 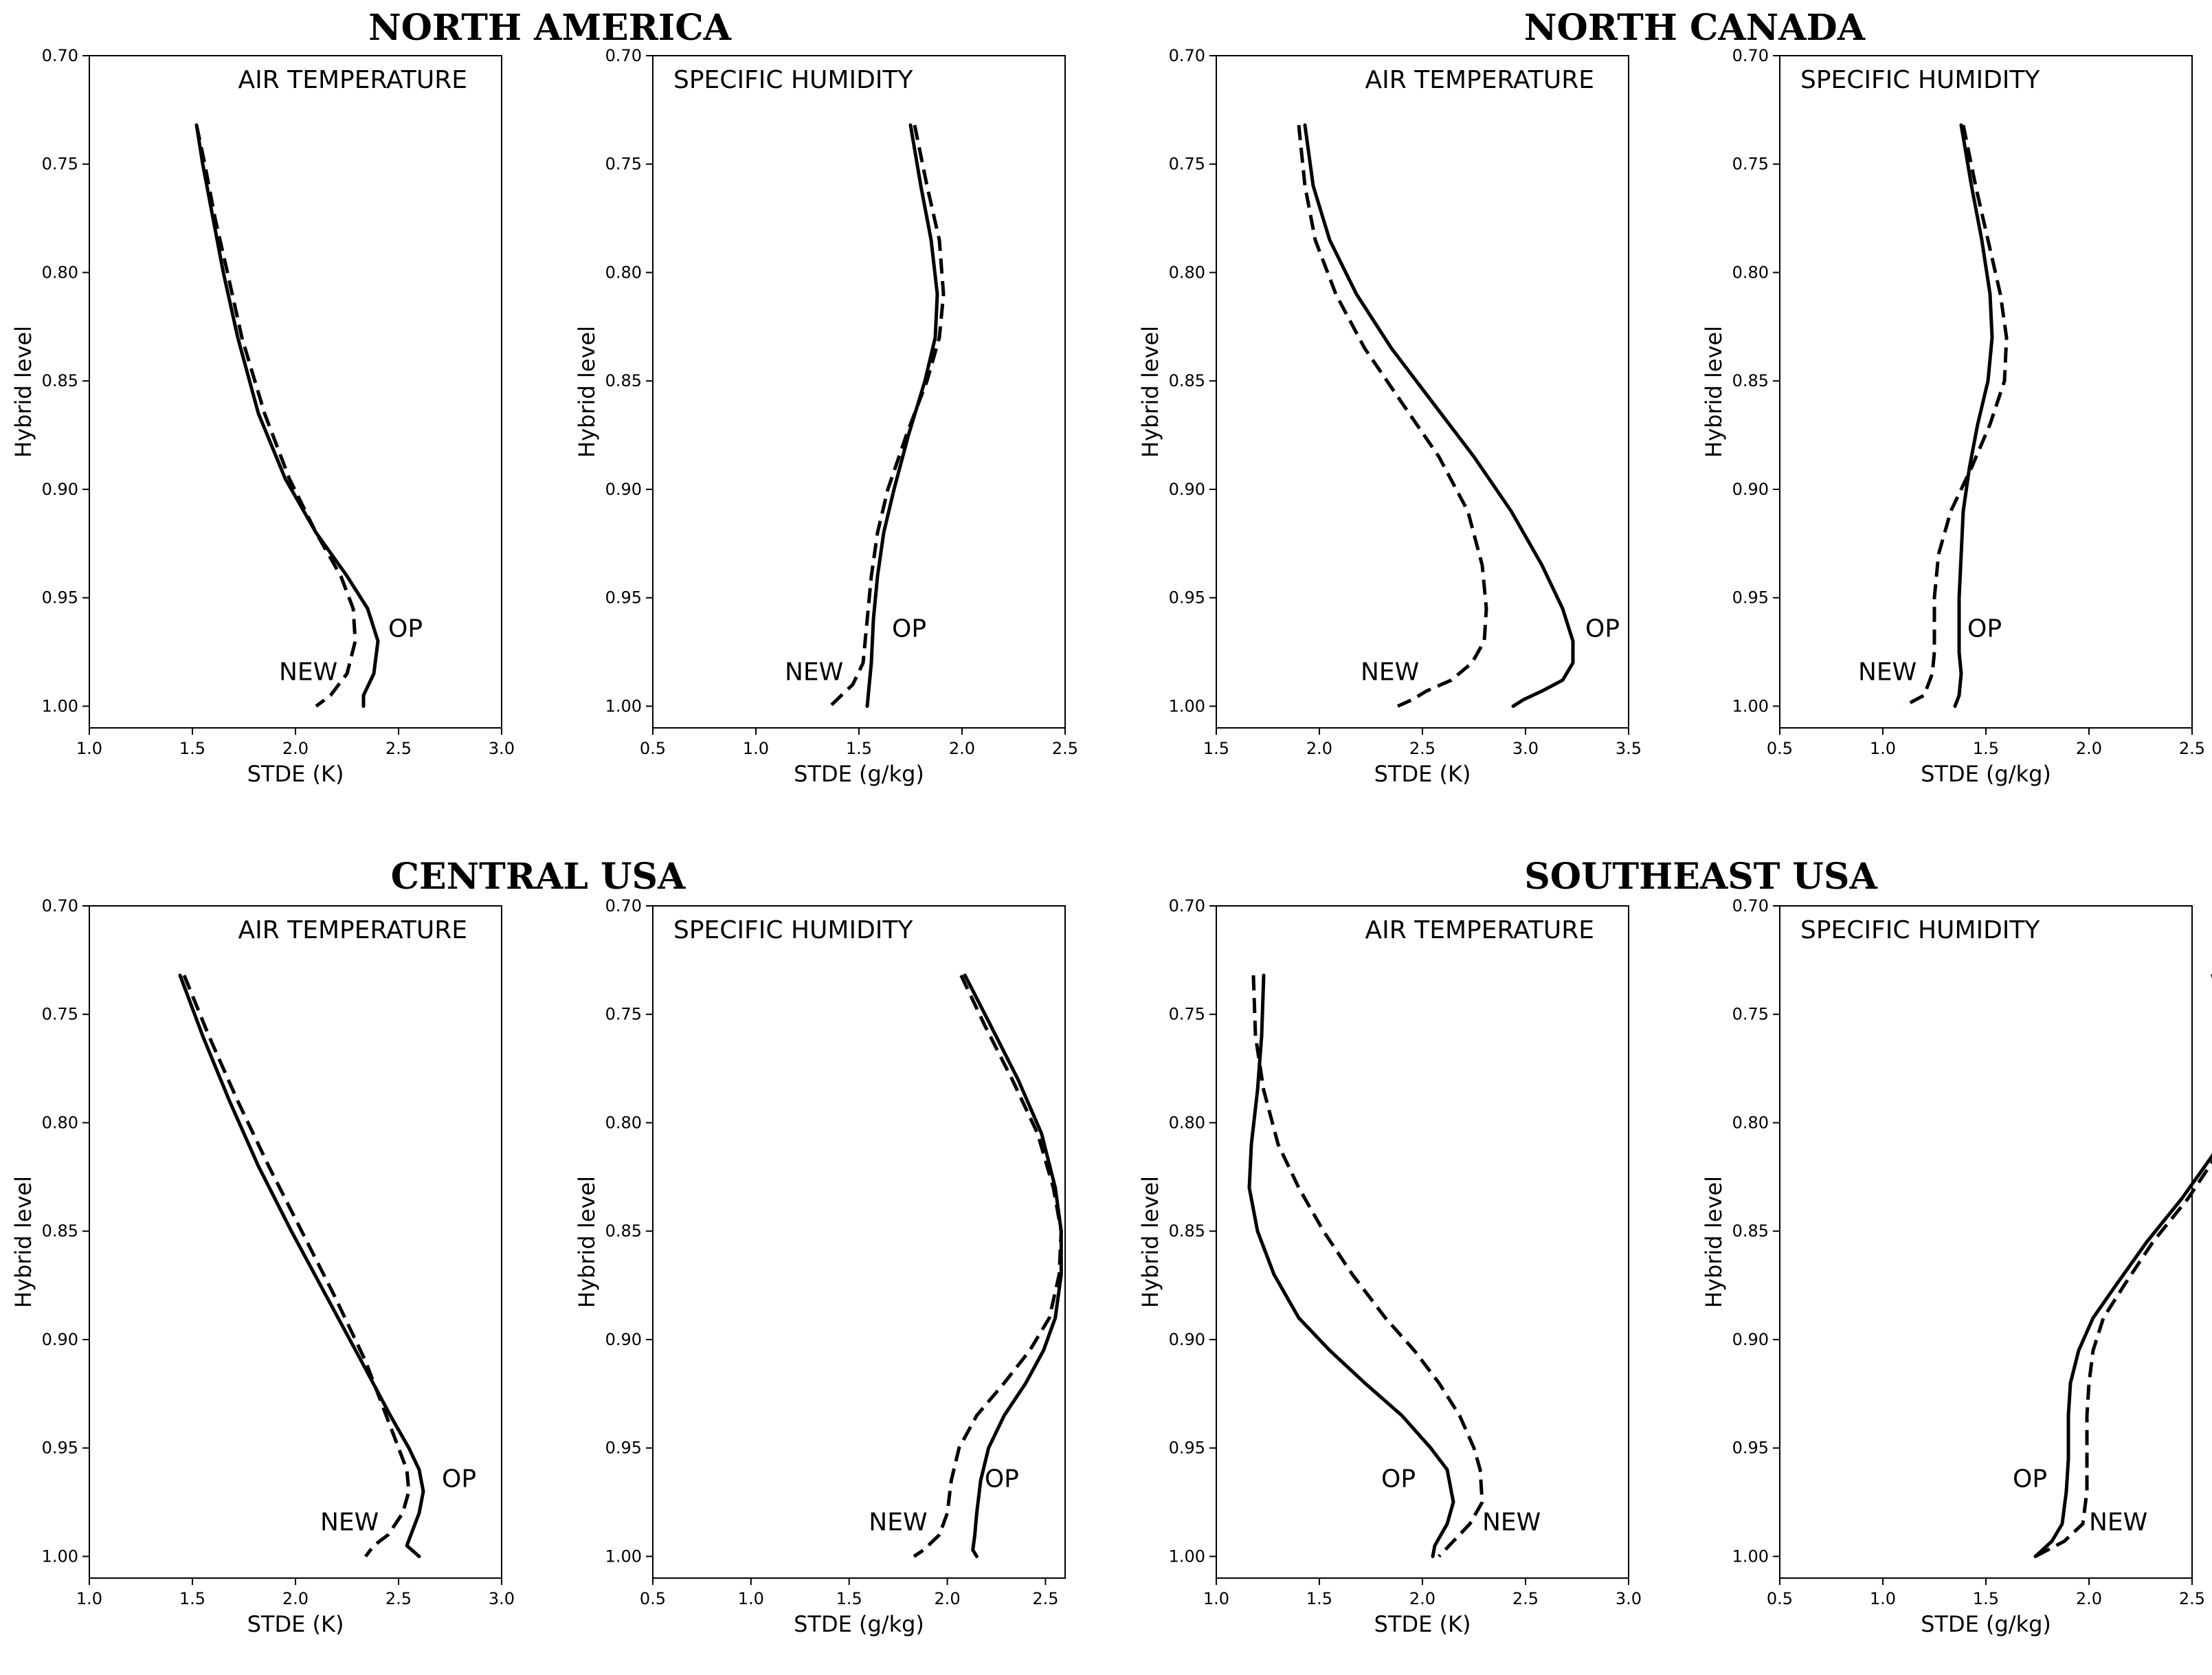 What do you see at coordinates (859, 1624) in the screenshot?
I see `x-axis-label: STDE (g/kg)` at bounding box center [859, 1624].